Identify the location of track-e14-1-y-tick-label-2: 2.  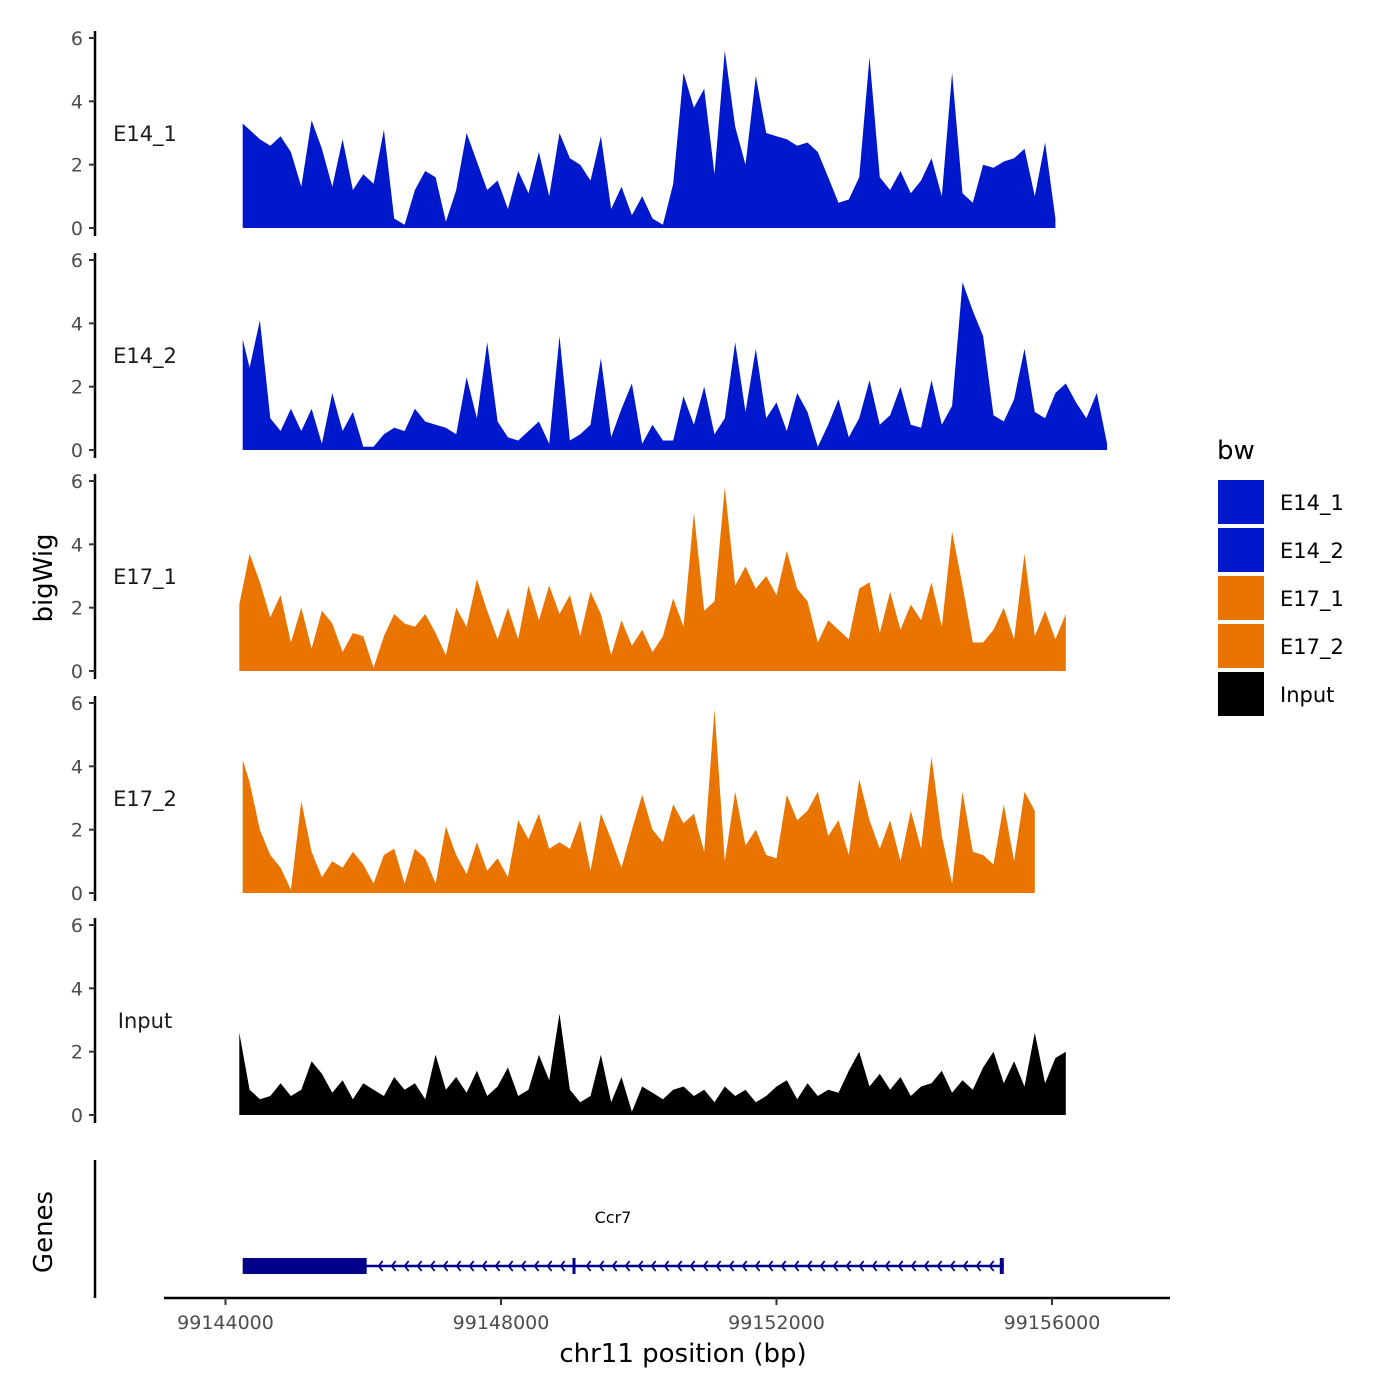
(77, 166).